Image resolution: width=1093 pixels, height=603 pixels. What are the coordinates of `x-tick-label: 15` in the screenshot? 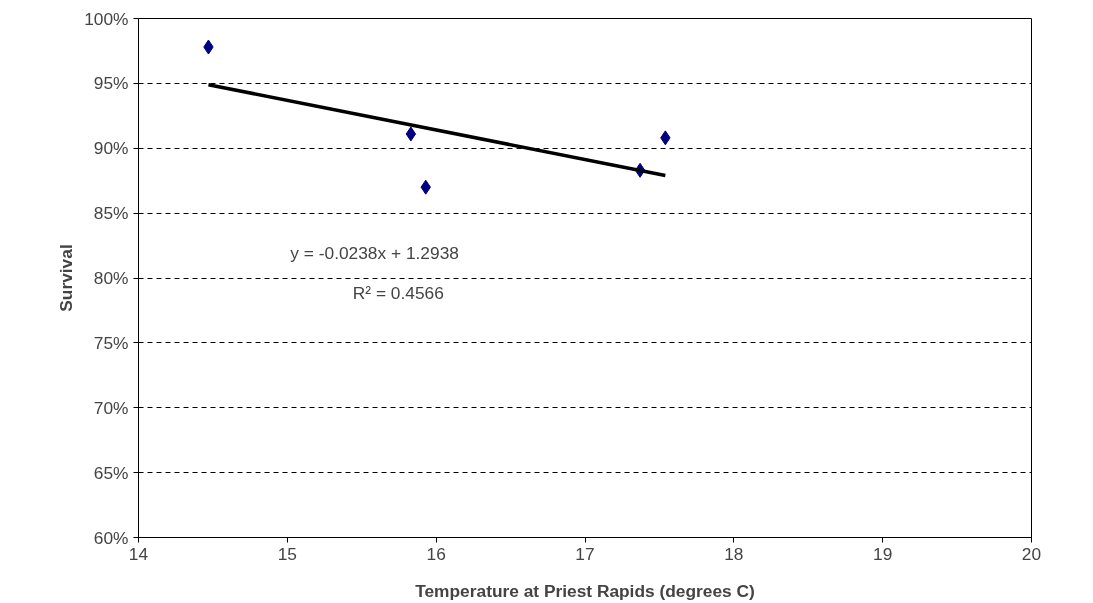 It's located at (287, 553).